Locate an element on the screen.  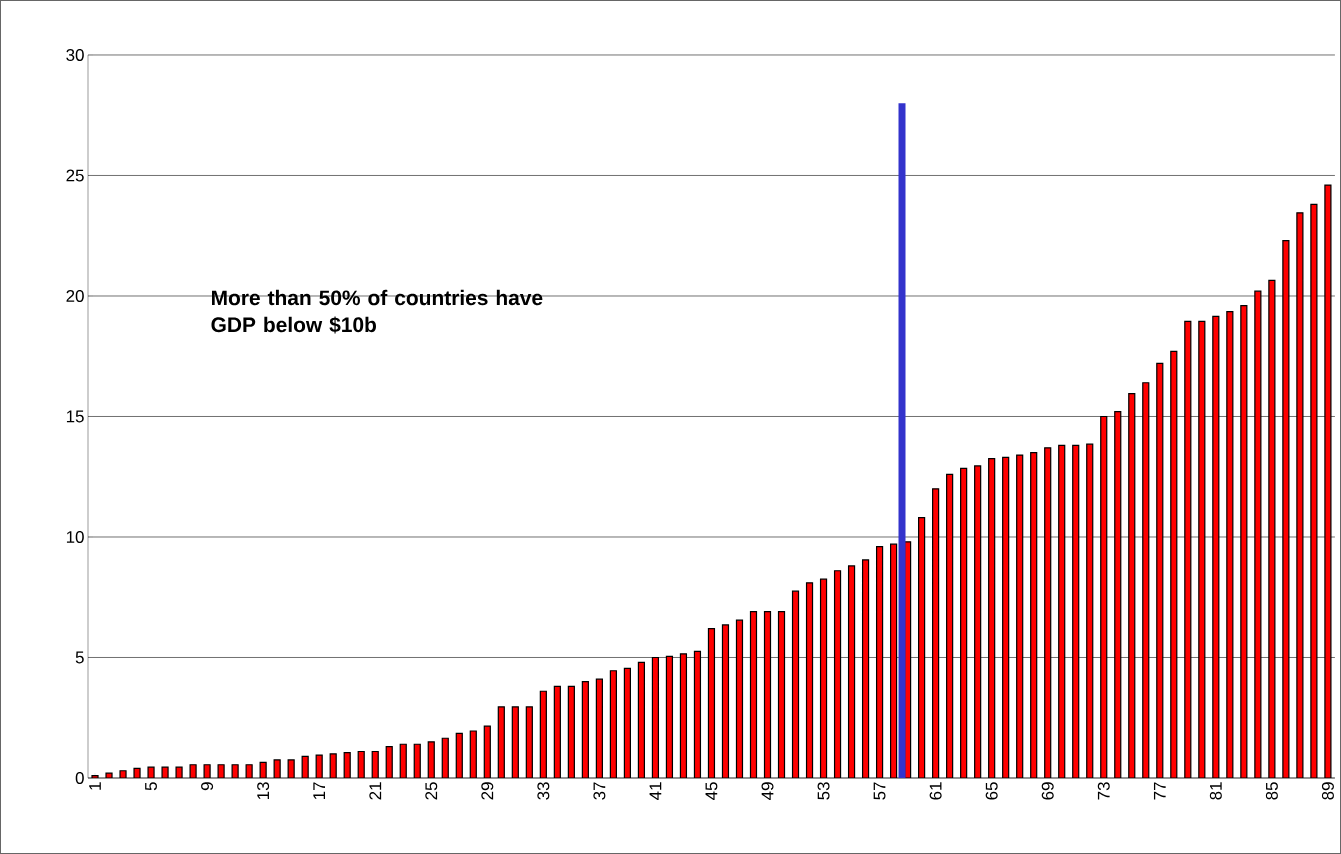
x-tick-label: 25 is located at coordinates (431, 791).